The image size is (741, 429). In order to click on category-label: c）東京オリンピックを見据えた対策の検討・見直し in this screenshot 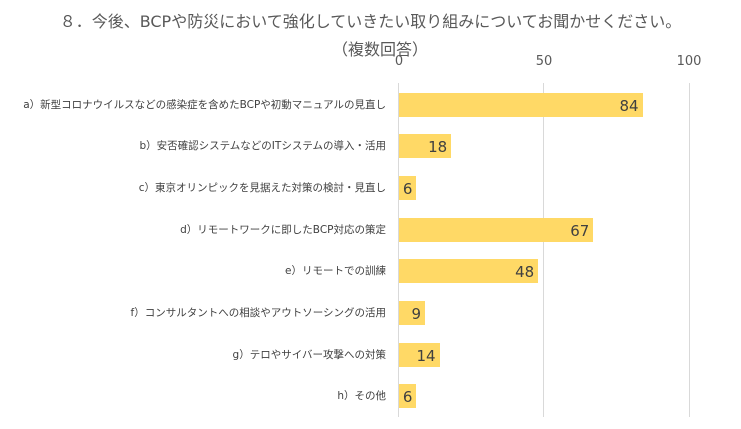, I will do `click(262, 188)`.